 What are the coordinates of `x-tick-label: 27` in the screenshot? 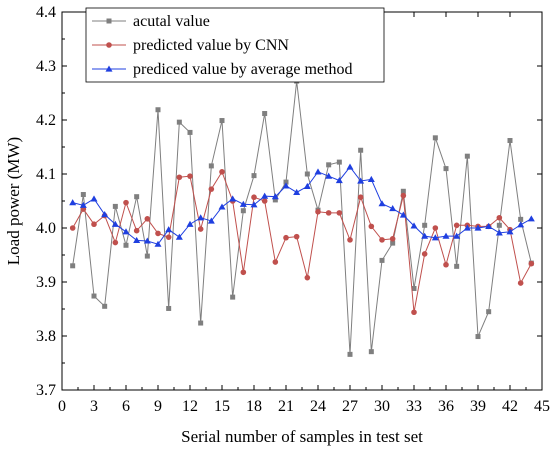 It's located at (350, 406).